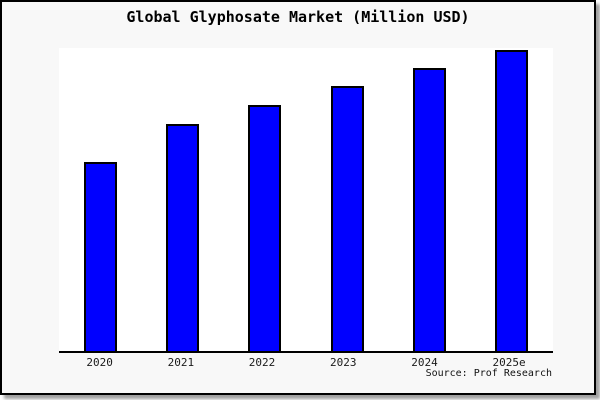 The height and width of the screenshot is (400, 600). What do you see at coordinates (347, 218) in the screenshot?
I see `bar-2023` at bounding box center [347, 218].